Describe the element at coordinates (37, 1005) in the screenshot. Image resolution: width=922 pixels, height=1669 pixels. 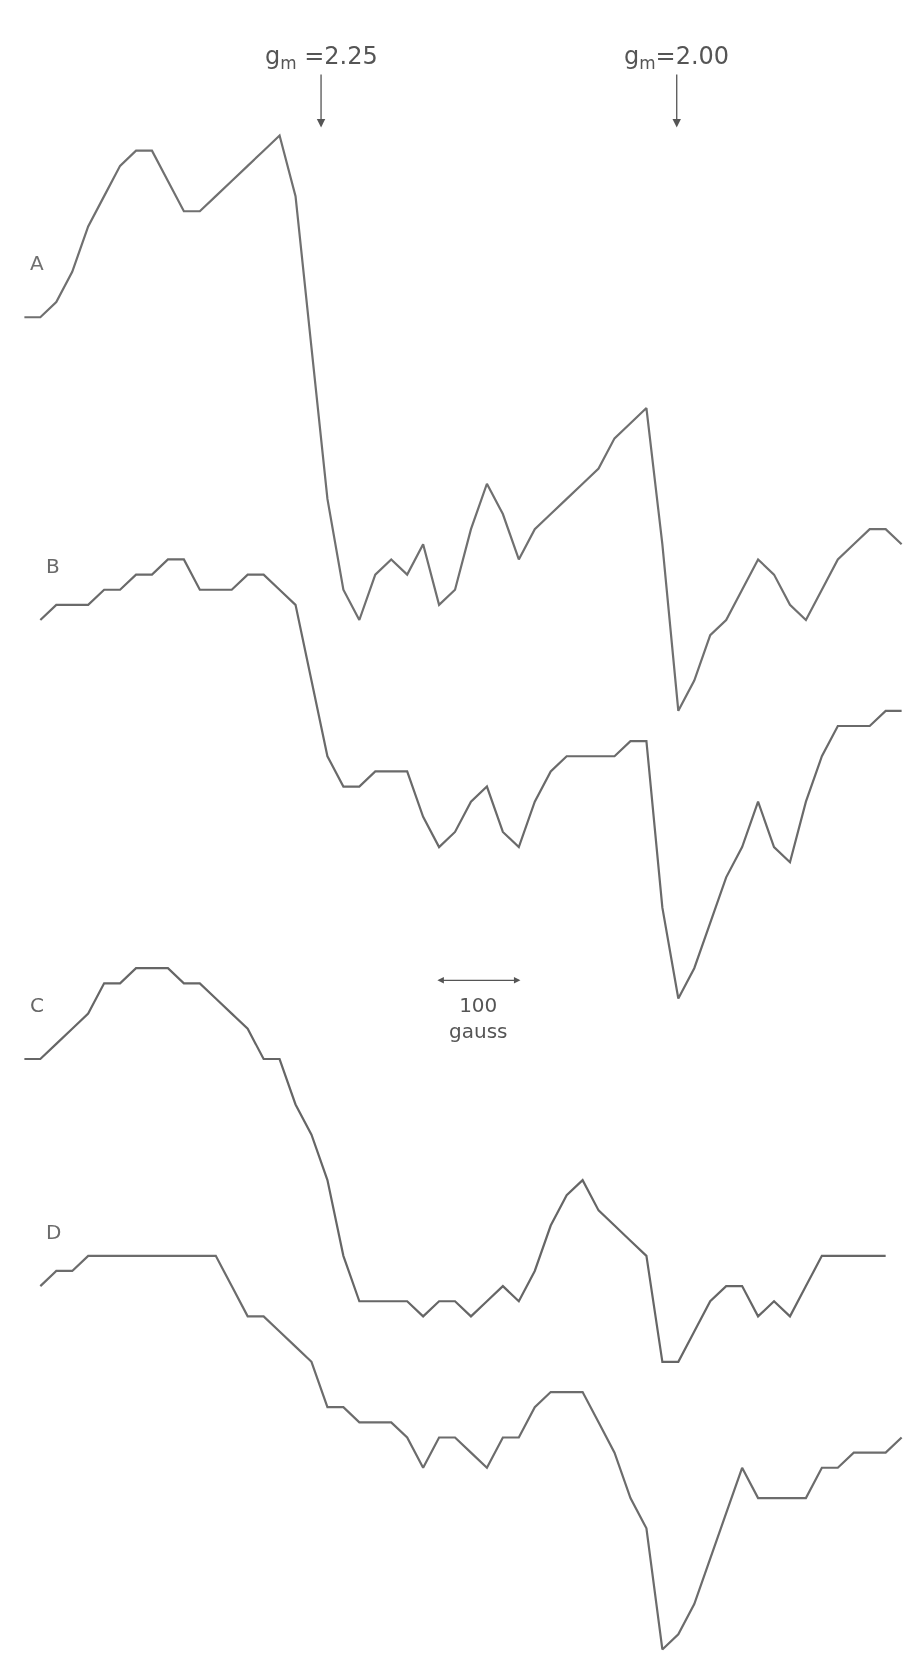
I see `series-label: C` at that location.